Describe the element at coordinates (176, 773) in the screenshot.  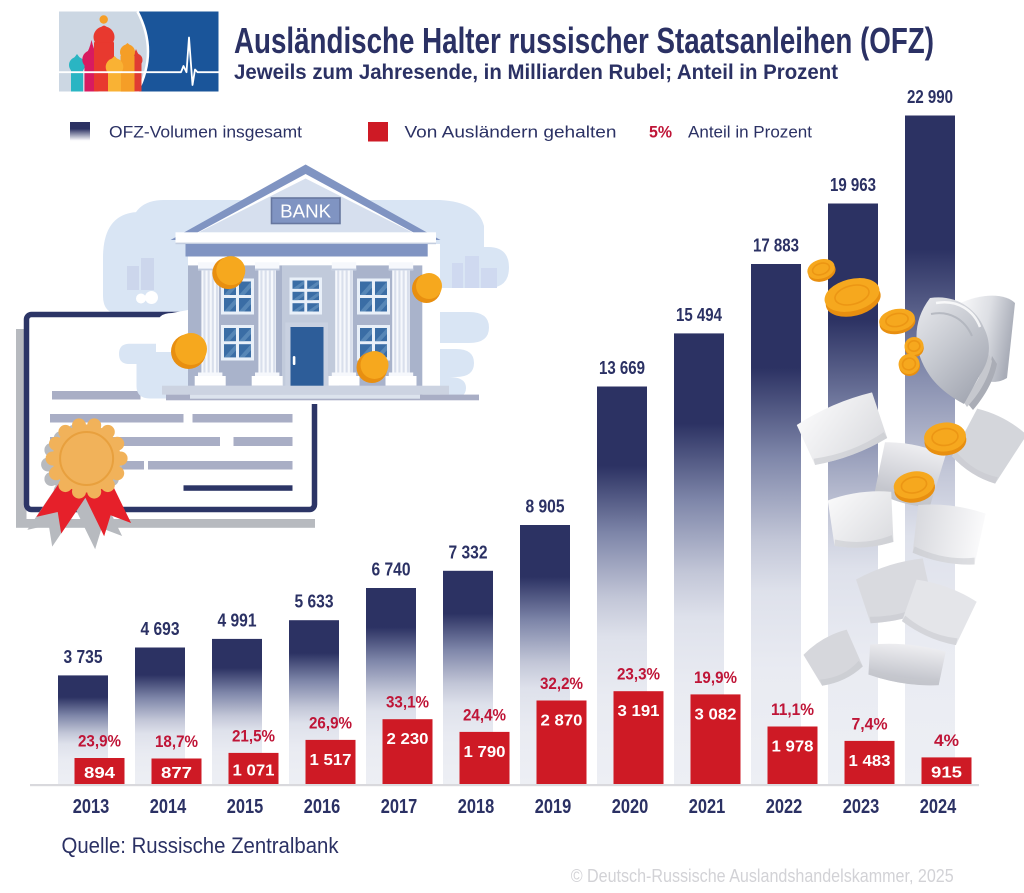
I see `svg-text: 877` at that location.